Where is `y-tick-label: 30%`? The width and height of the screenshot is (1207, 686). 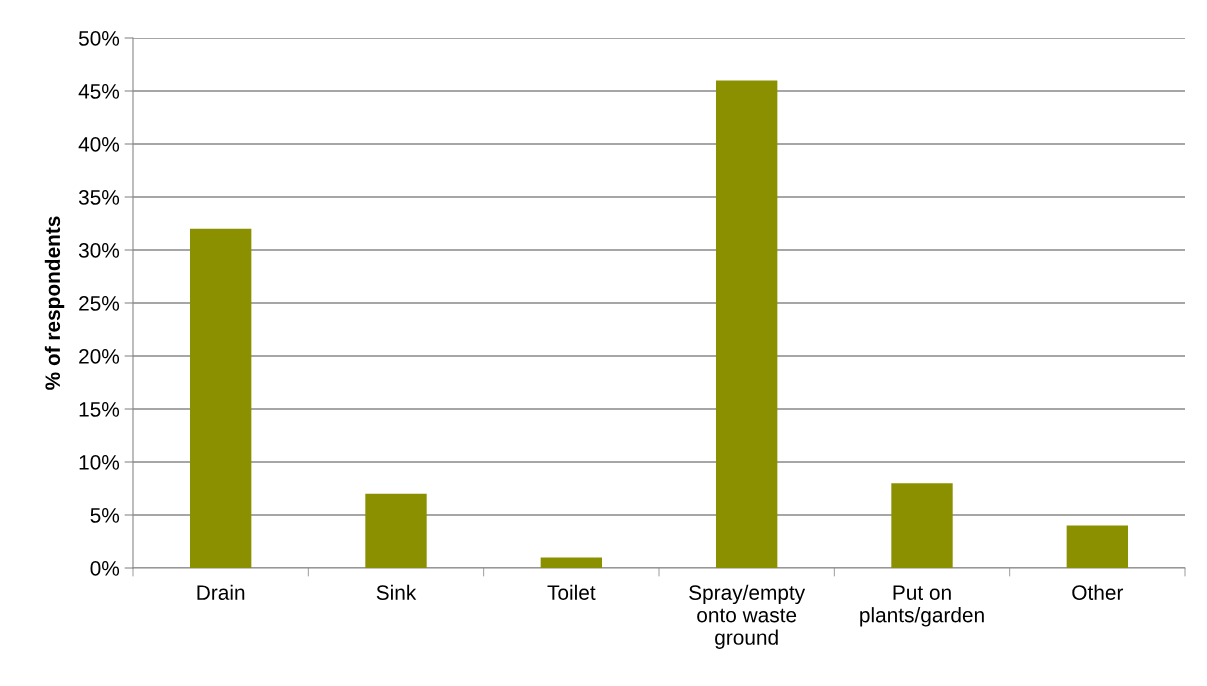 y-tick-label: 30% is located at coordinates (99, 250).